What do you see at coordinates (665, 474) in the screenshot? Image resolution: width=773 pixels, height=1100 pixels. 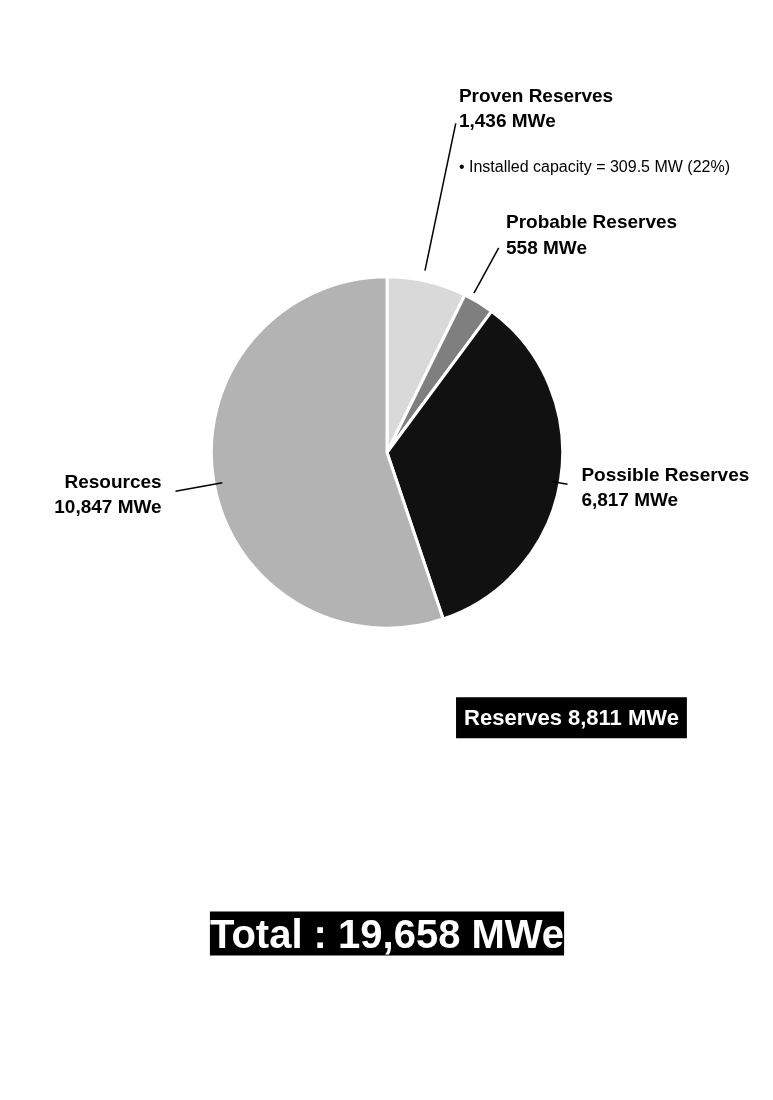 I see `slice-label: Possible Reserves` at bounding box center [665, 474].